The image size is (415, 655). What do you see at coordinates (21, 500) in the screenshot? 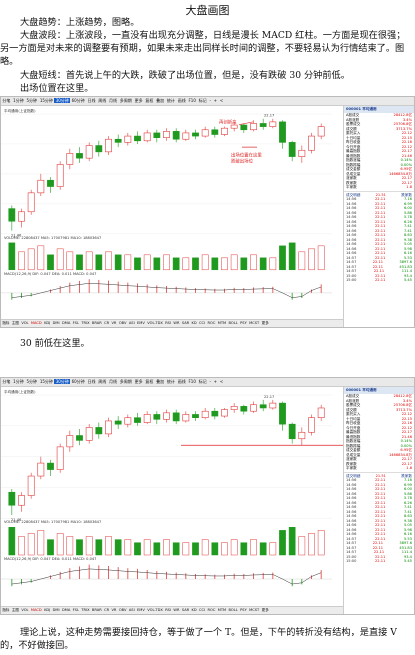
I see `candle-body` at bounding box center [21, 500].